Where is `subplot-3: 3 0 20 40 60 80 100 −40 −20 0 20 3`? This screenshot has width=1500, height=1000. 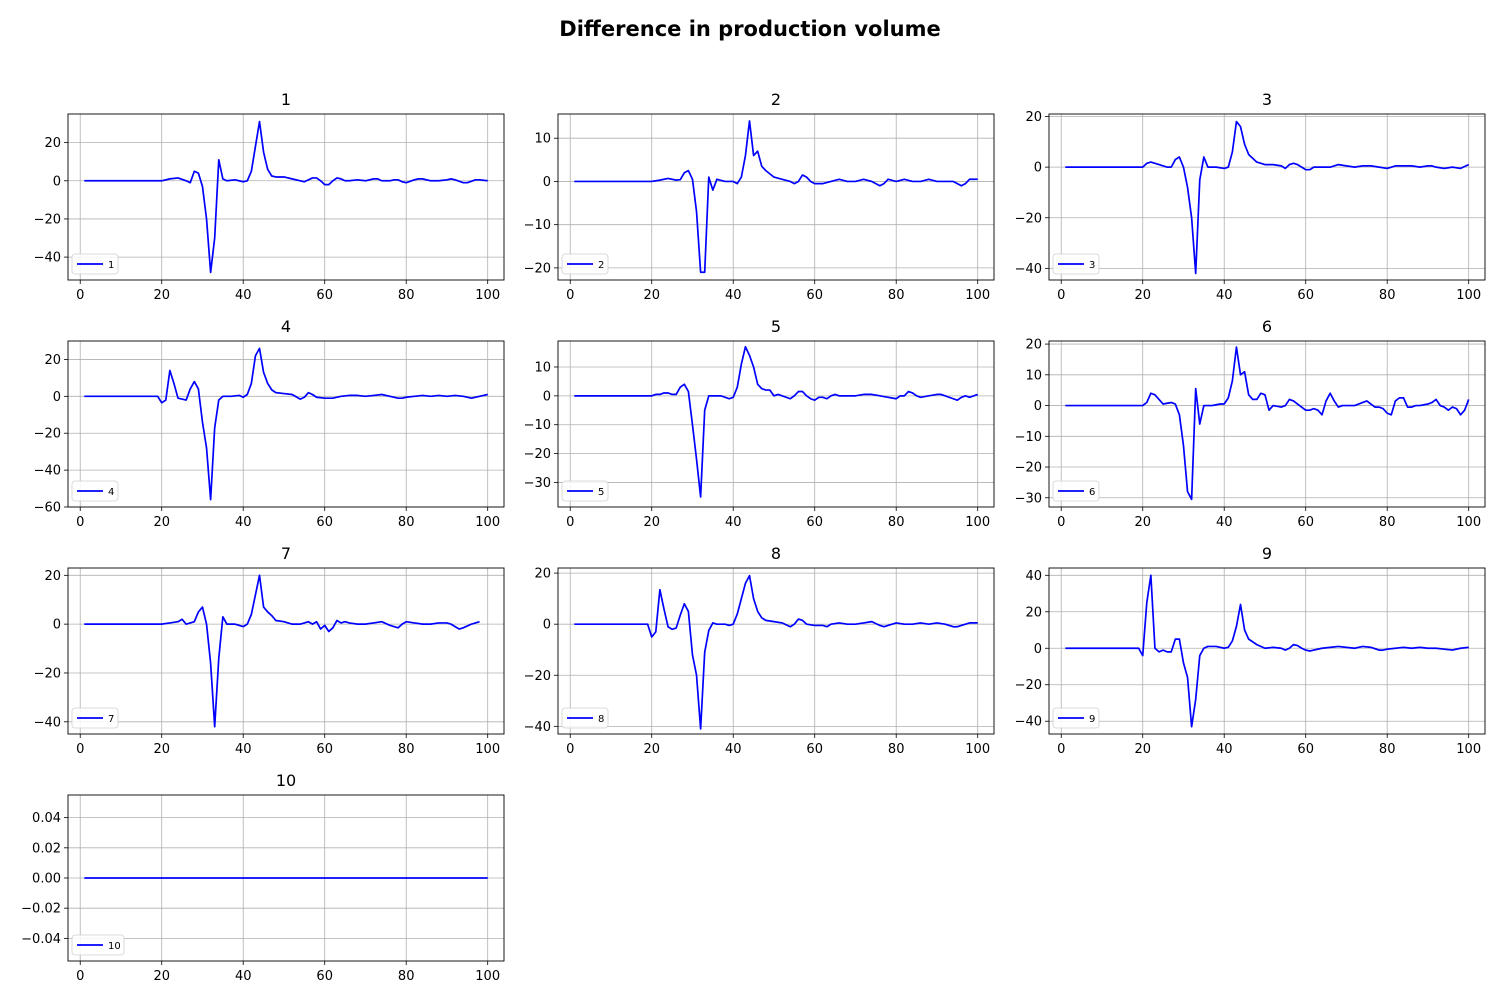 subplot-3: 3 0 20 40 60 80 100 −40 −20 0 20 3 is located at coordinates (1250, 196).